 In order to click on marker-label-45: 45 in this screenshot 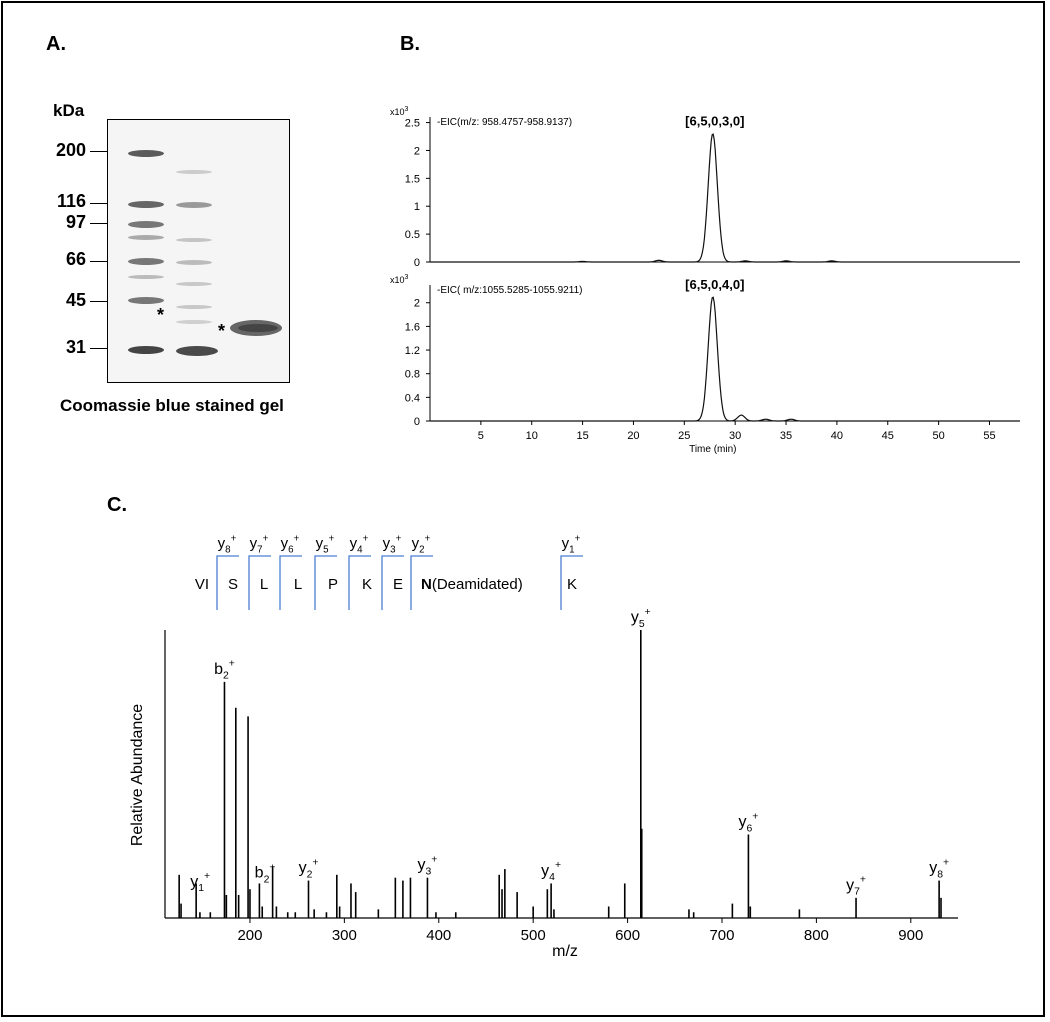, I will do `click(75, 300)`.